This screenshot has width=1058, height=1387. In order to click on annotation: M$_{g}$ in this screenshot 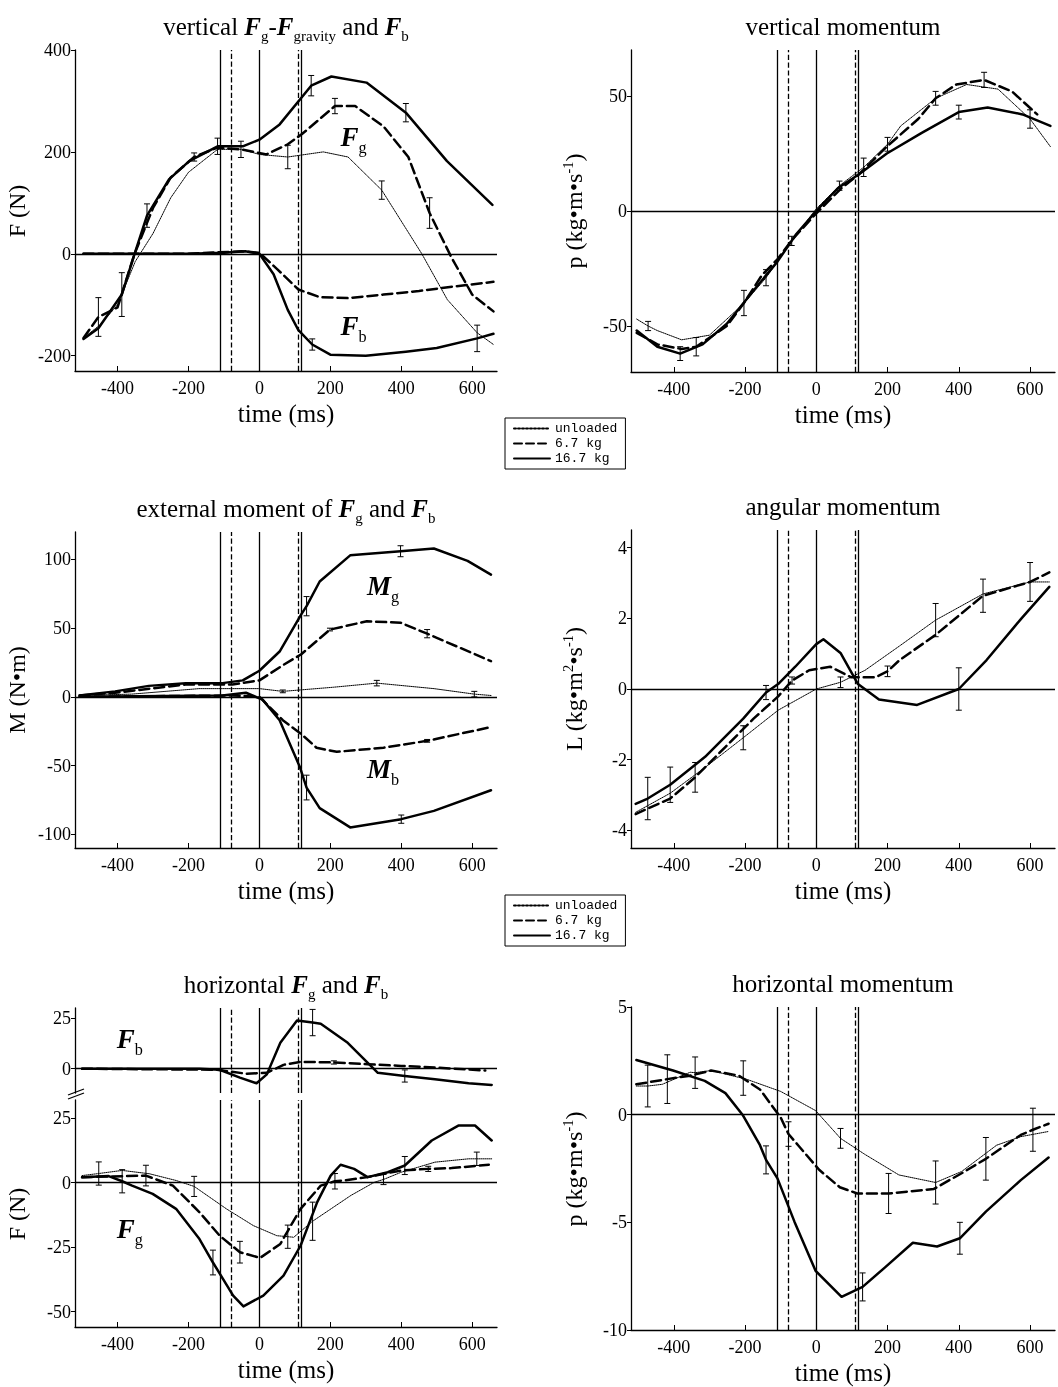, I will do `click(383, 588)`.